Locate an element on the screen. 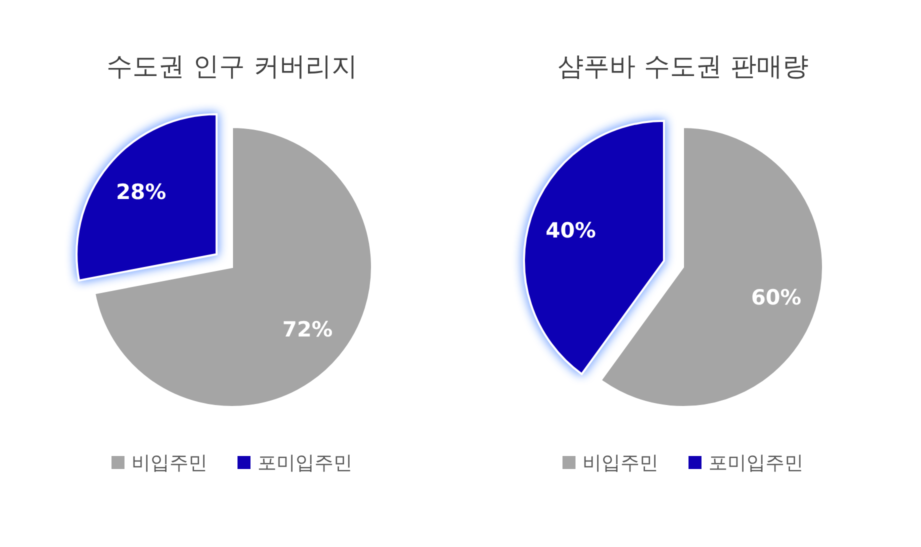 The height and width of the screenshot is (547, 921). data-label: 28% is located at coordinates (141, 192).